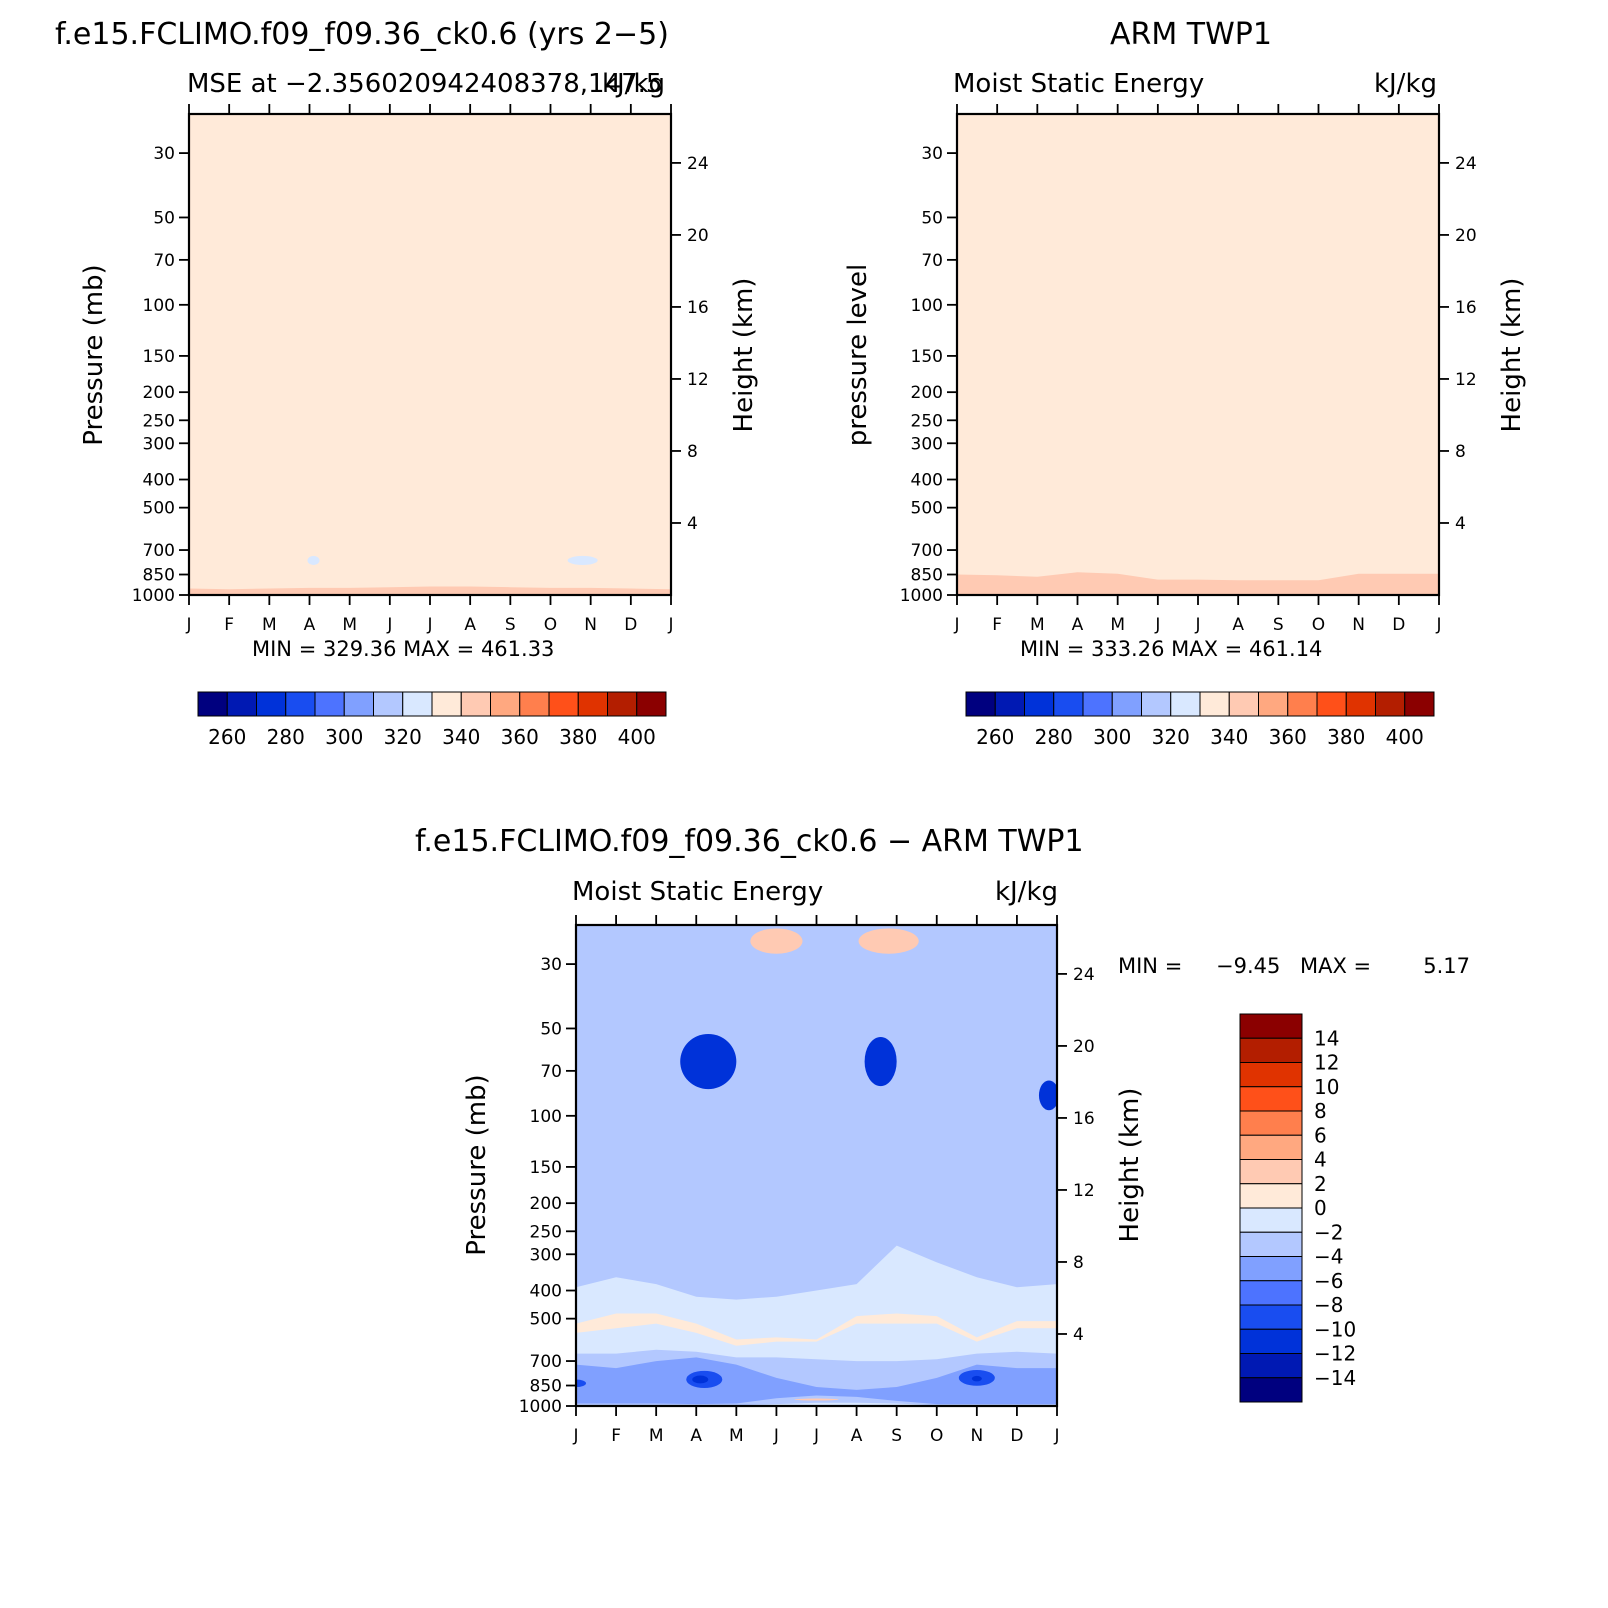  Describe the element at coordinates (1335, 966) in the screenshot. I see `panel-diff-max-label: MAX =` at that location.